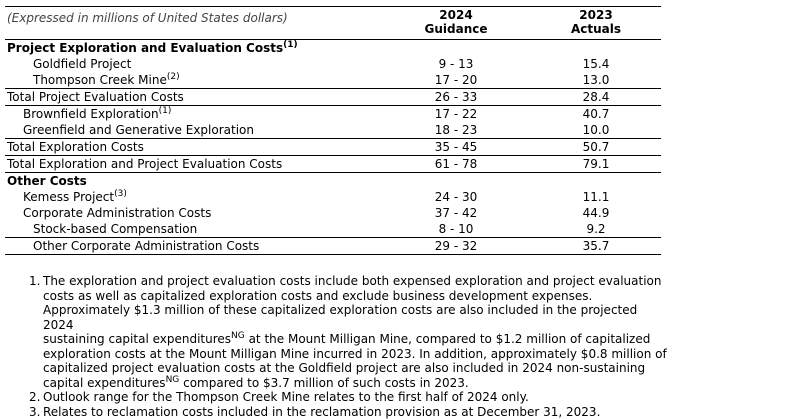 This screenshot has width=802, height=419. I want to click on actuals-column-header: 2023 Actuals, so click(596, 22).